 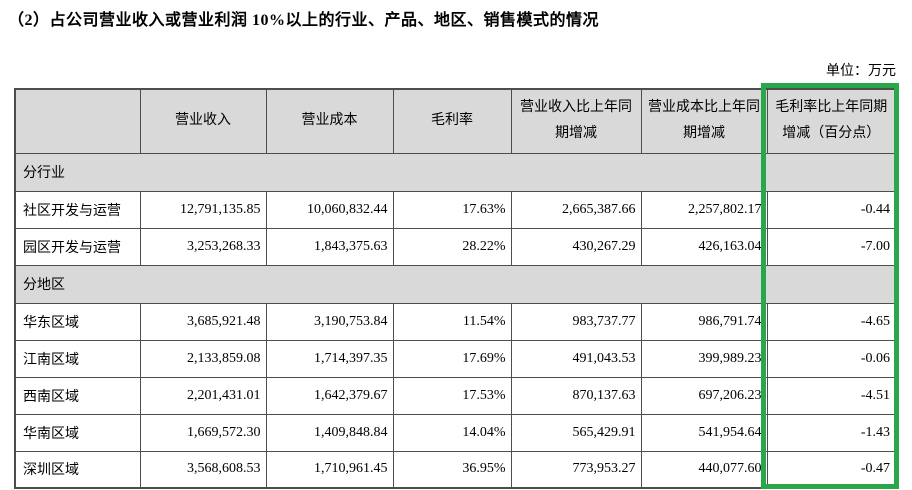 I want to click on cell-revenue-change: 565,429.91, so click(x=576, y=432).